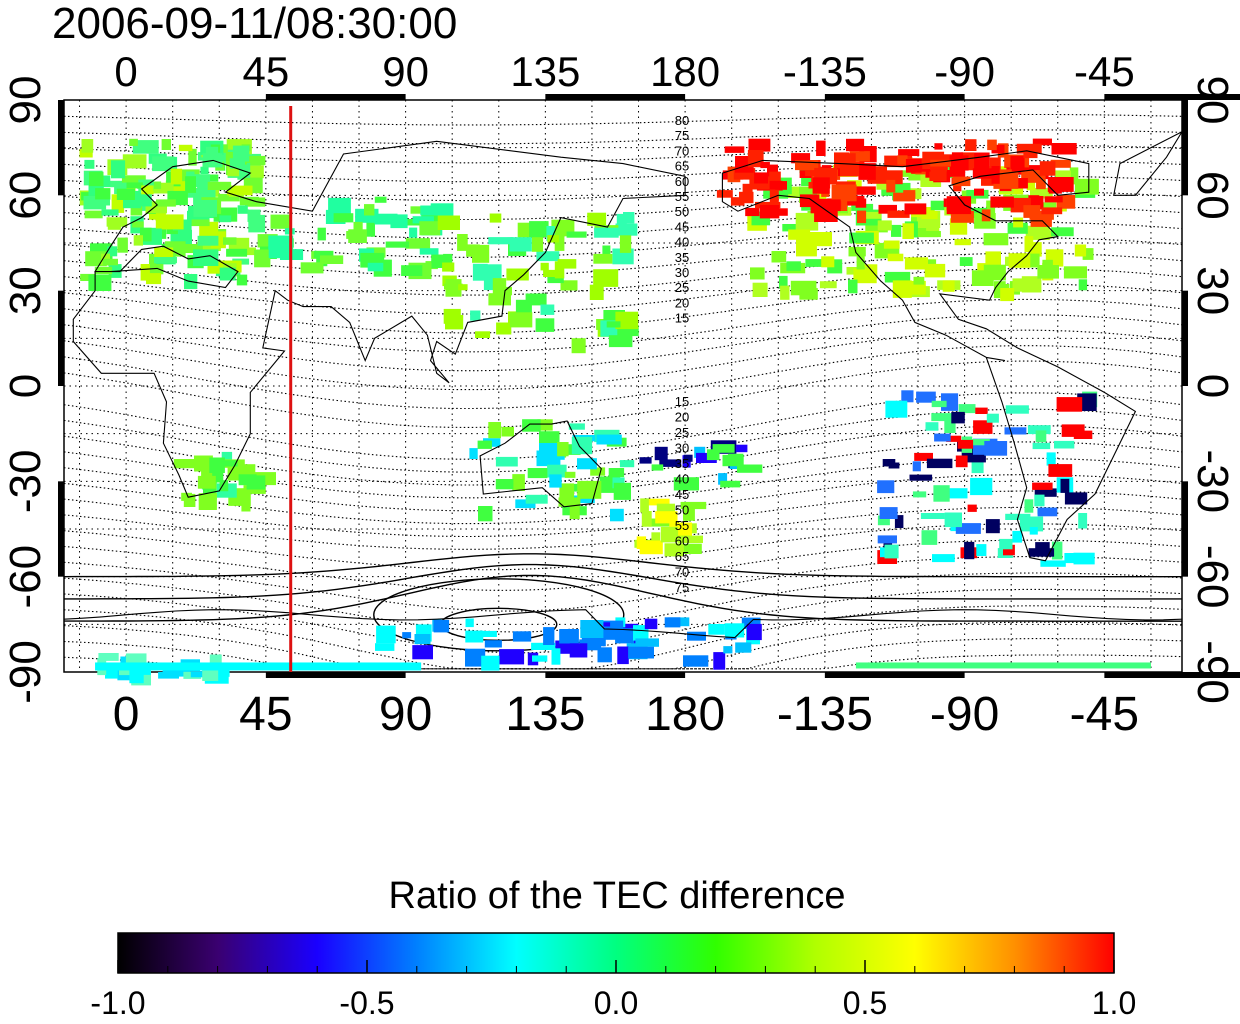  Describe the element at coordinates (405, 71) in the screenshot. I see `top-lon-tick-label: 90` at that location.